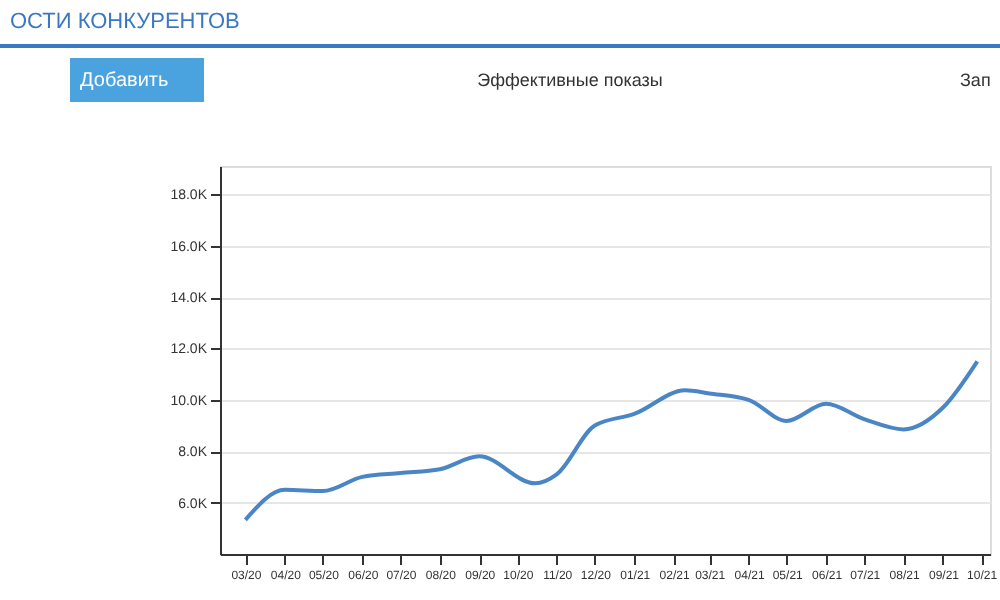 The width and height of the screenshot is (1000, 600). I want to click on text: Добавить, so click(124, 81).